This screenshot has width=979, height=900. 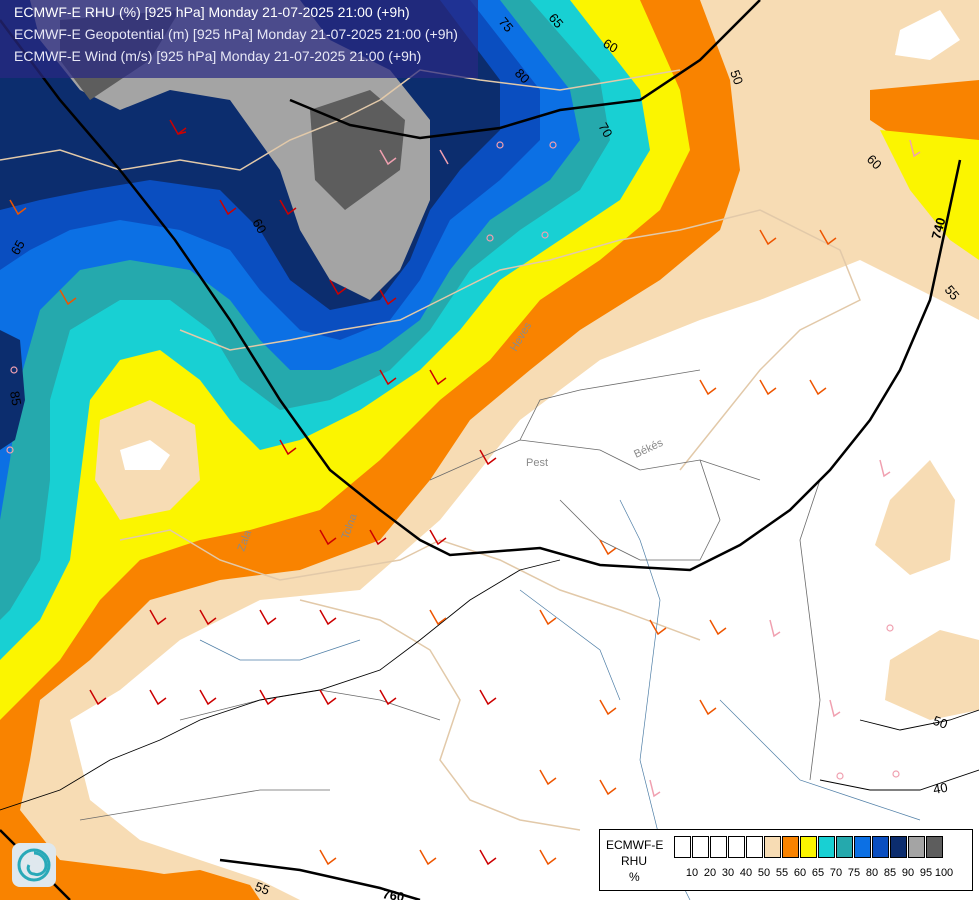 I want to click on legend-tick-label: 80, so click(x=872, y=873).